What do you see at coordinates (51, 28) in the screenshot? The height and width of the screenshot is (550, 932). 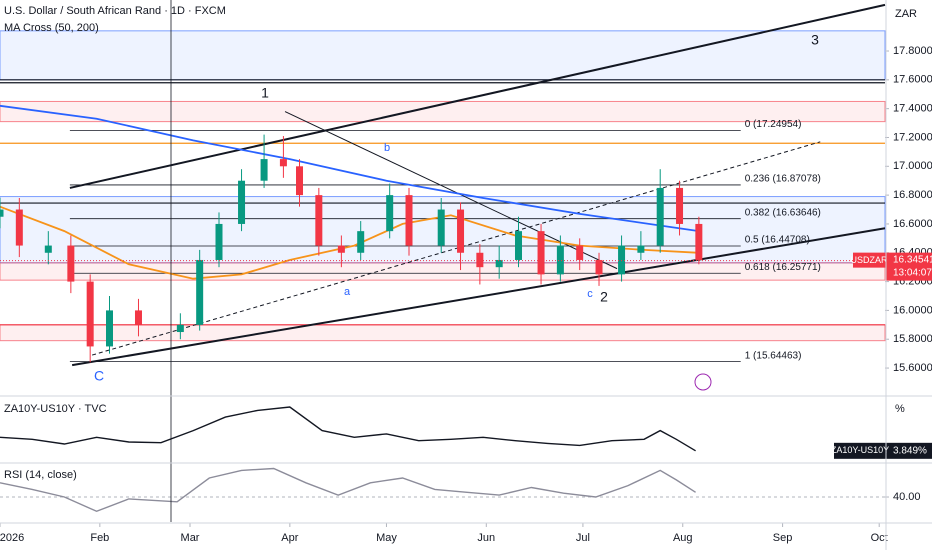 I see `indicator-title: MA Cross (50, 200)` at bounding box center [51, 28].